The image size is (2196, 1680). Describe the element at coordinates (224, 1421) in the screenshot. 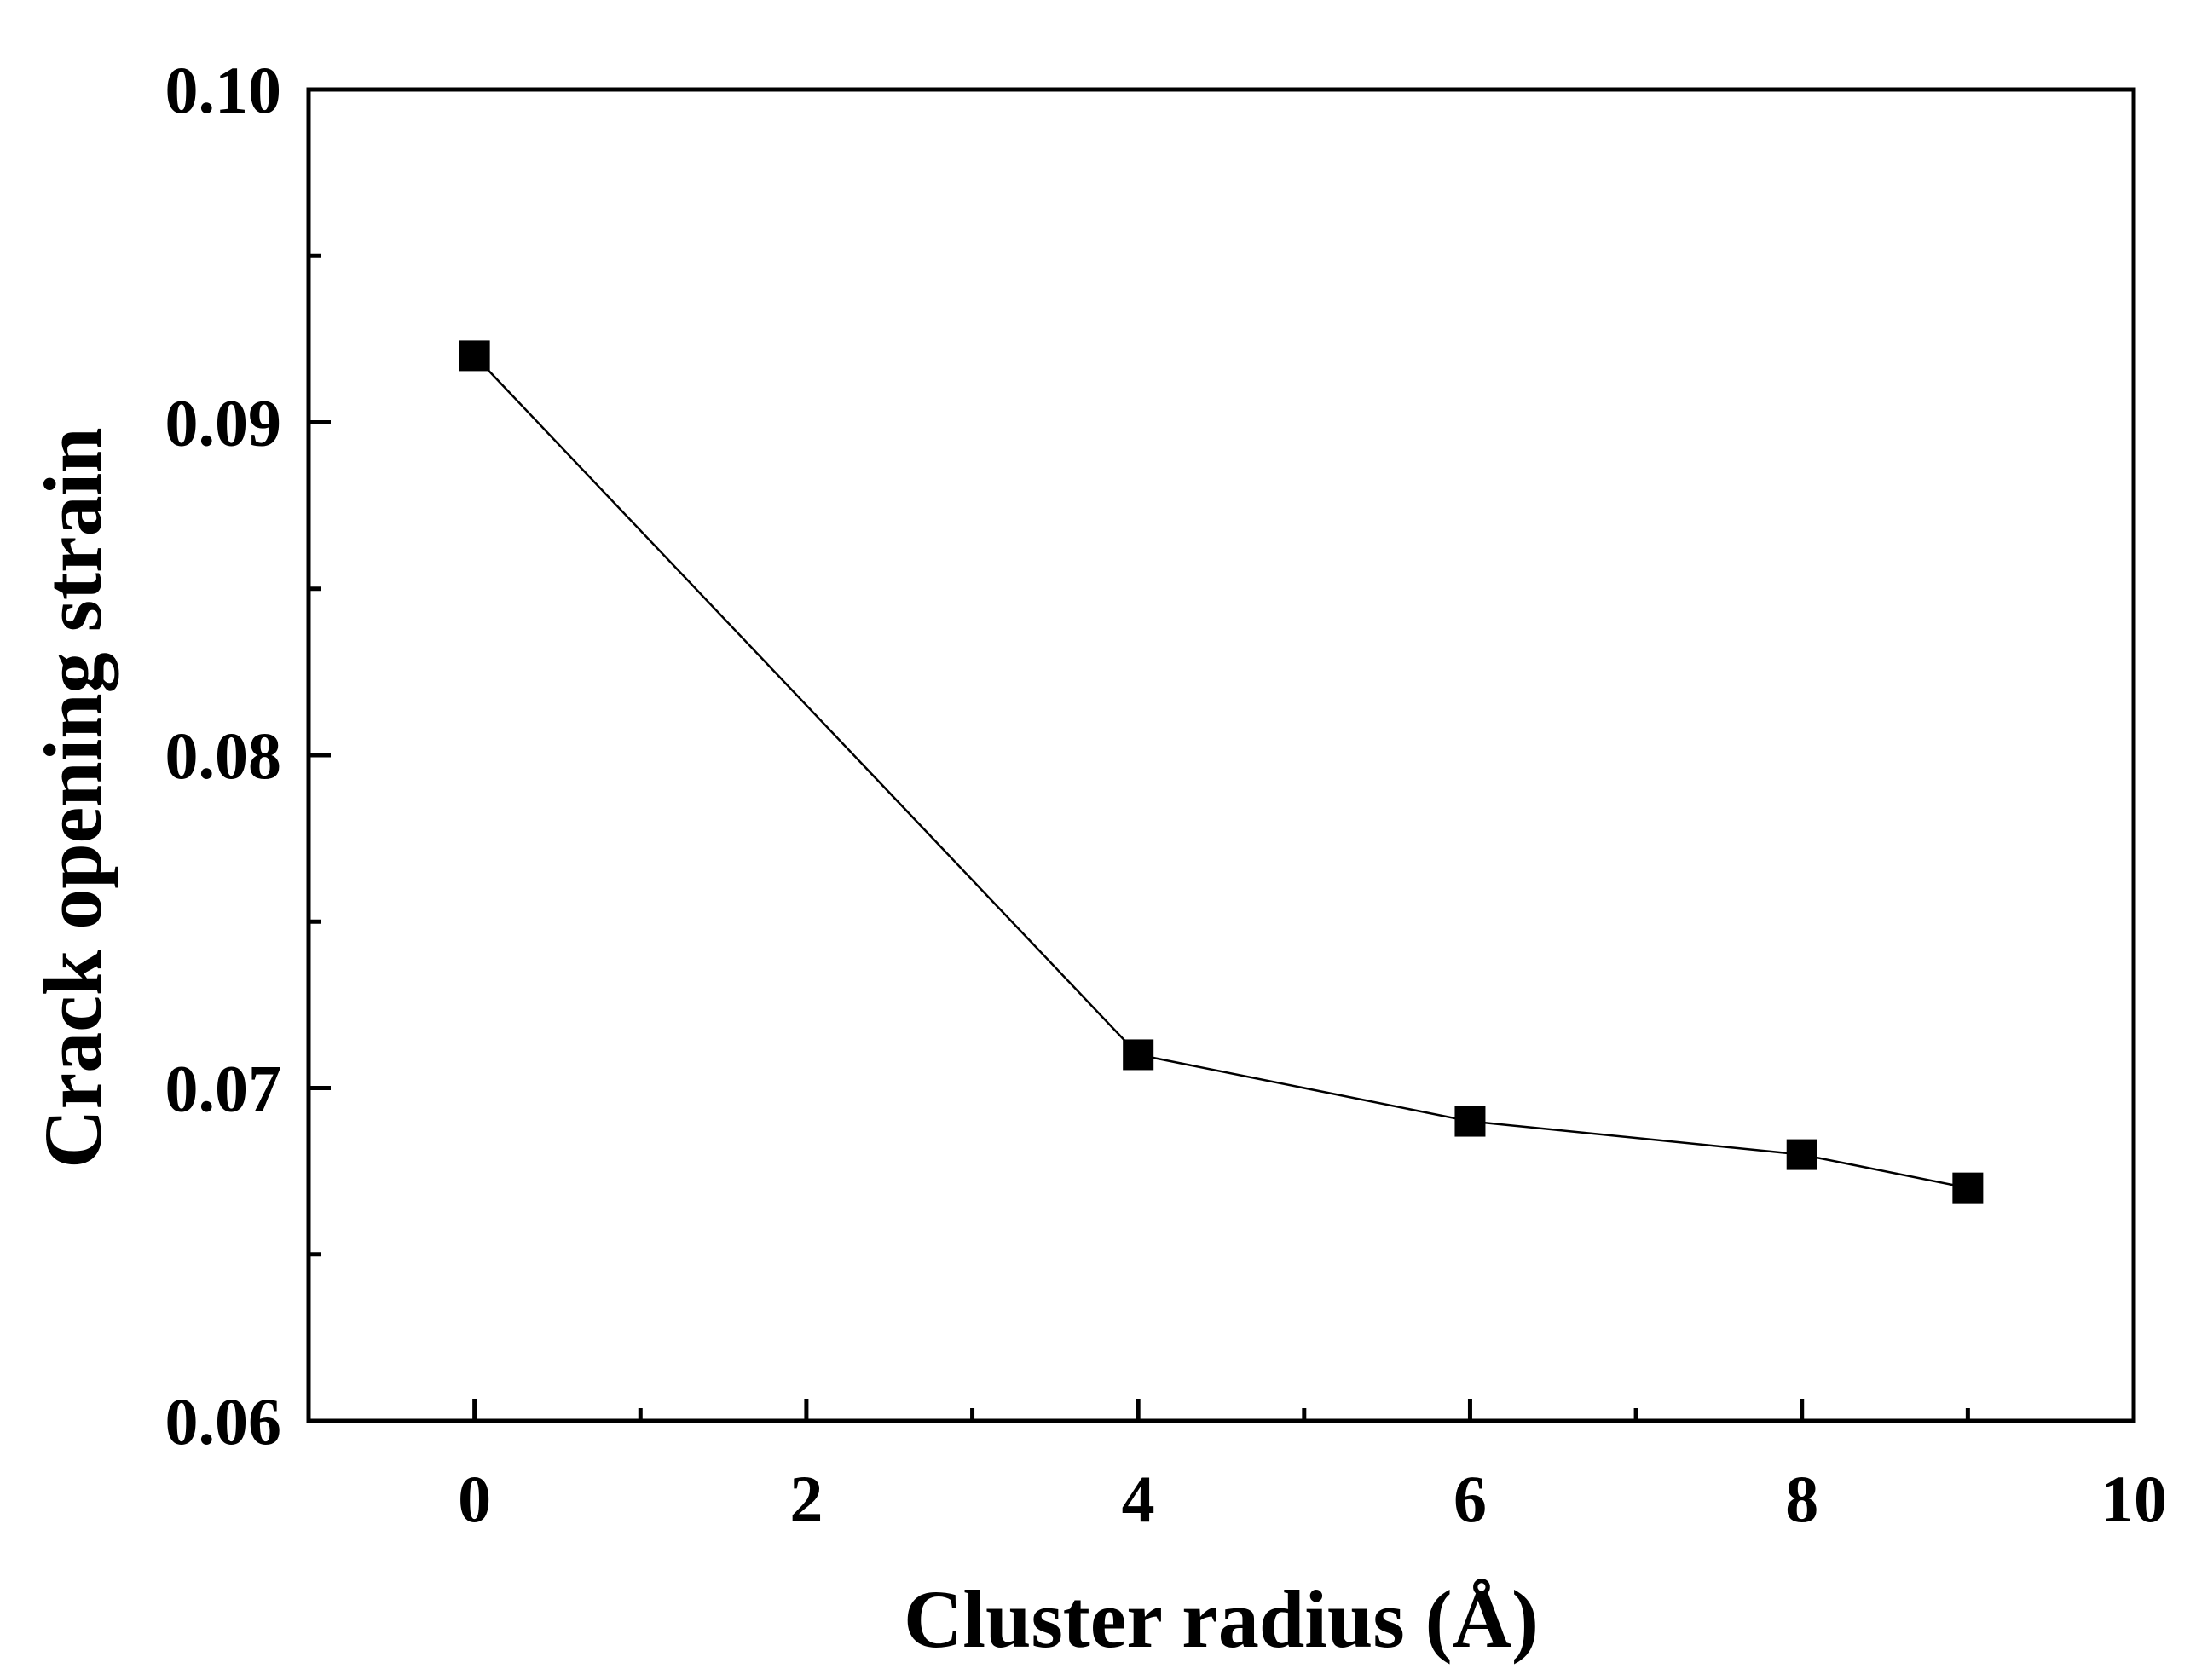

I see `y-tick-label: 0.06` at that location.